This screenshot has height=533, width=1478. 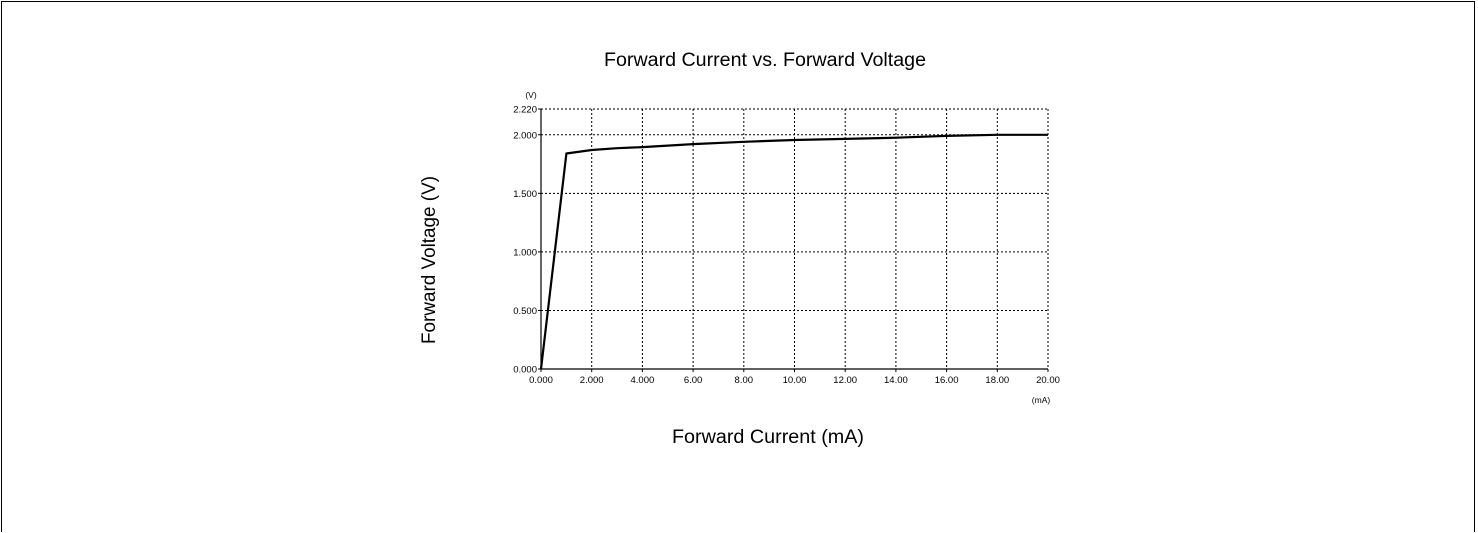 I want to click on chart-title: Forward Current vs. Forward Voltage, so click(x=765, y=60).